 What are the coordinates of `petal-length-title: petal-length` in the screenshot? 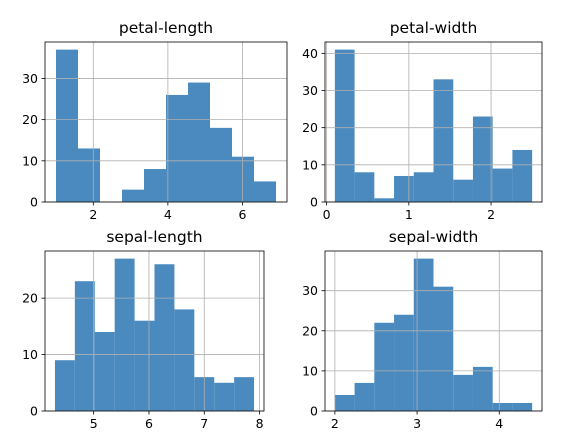 It's located at (166, 28).